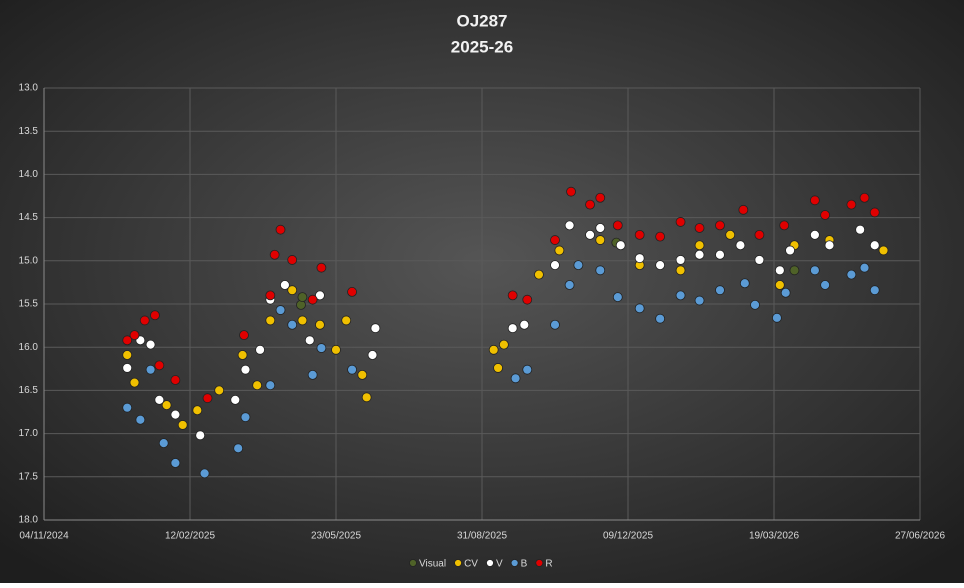  I want to click on legend-label: CV, so click(471, 564).